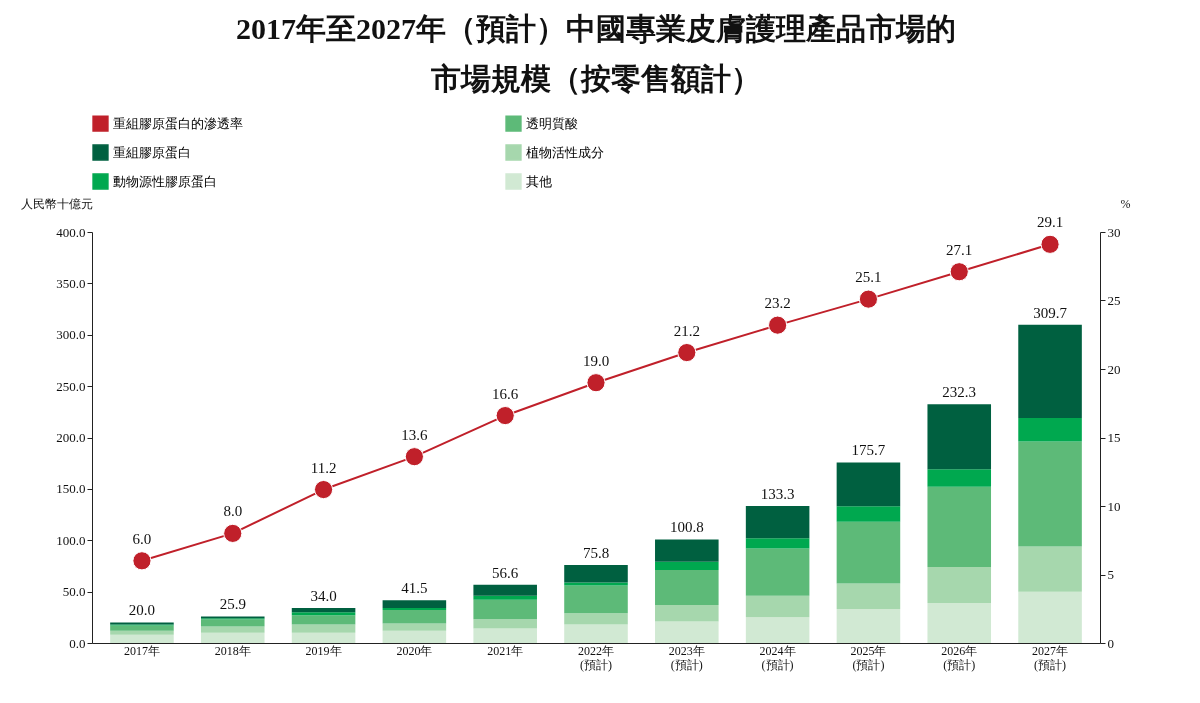  What do you see at coordinates (1110, 643) in the screenshot?
I see `y2-tick-label: 0` at bounding box center [1110, 643].